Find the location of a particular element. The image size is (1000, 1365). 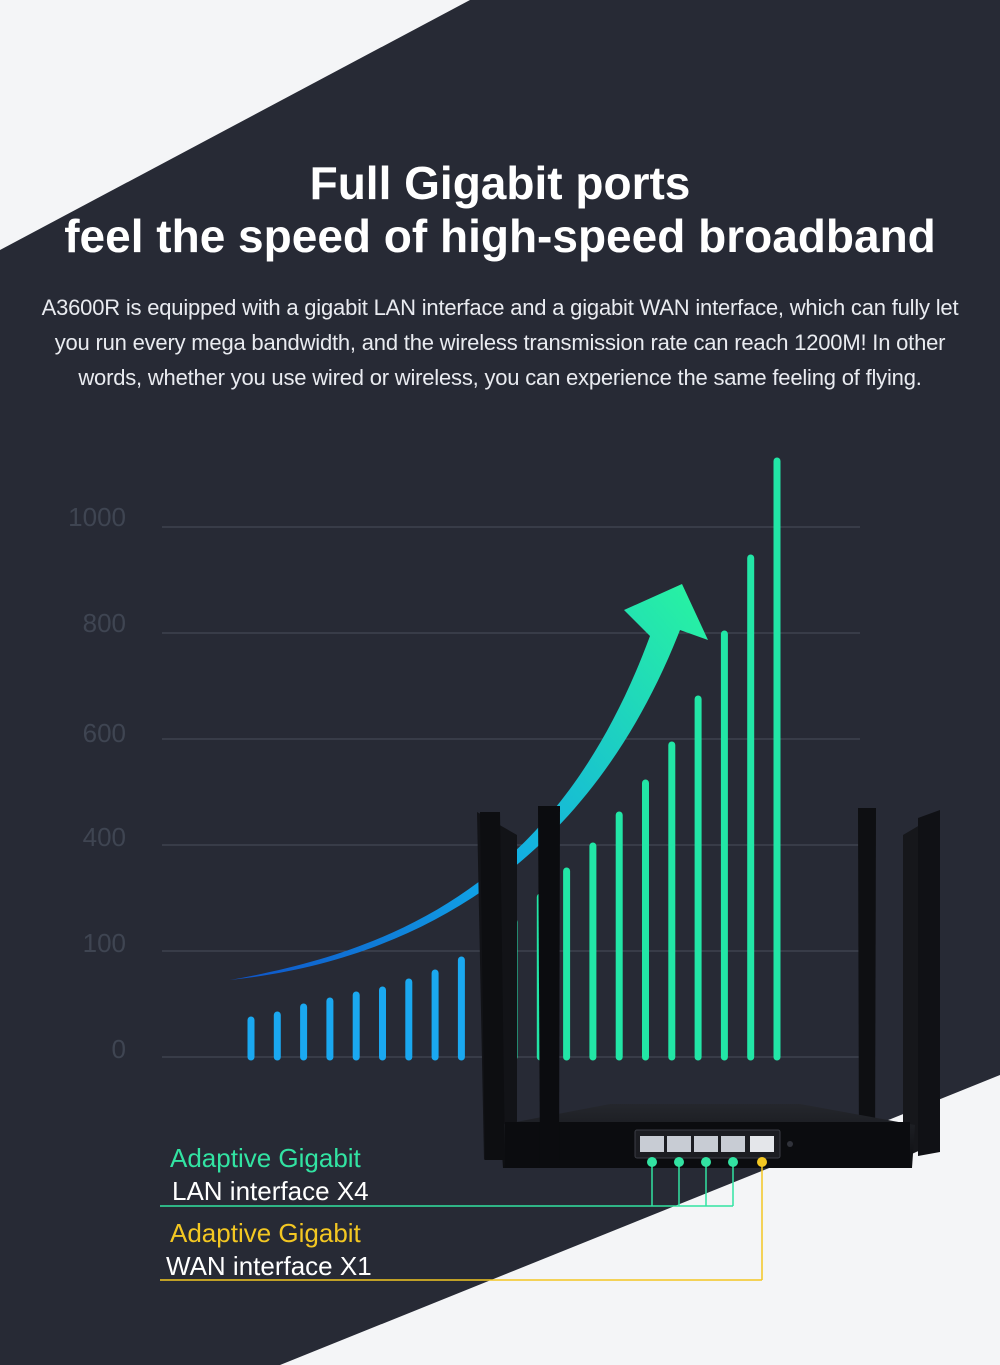

y-tick-label: 800 is located at coordinates (104, 623).